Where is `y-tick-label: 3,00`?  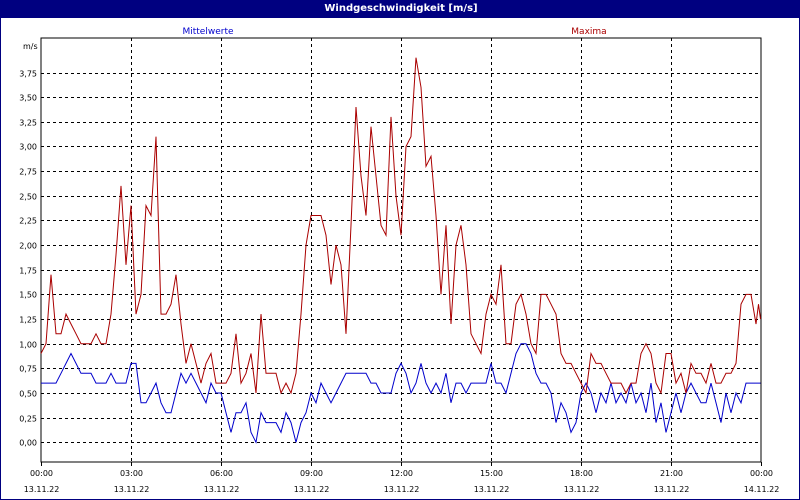 y-tick-label: 3,00 is located at coordinates (28, 147).